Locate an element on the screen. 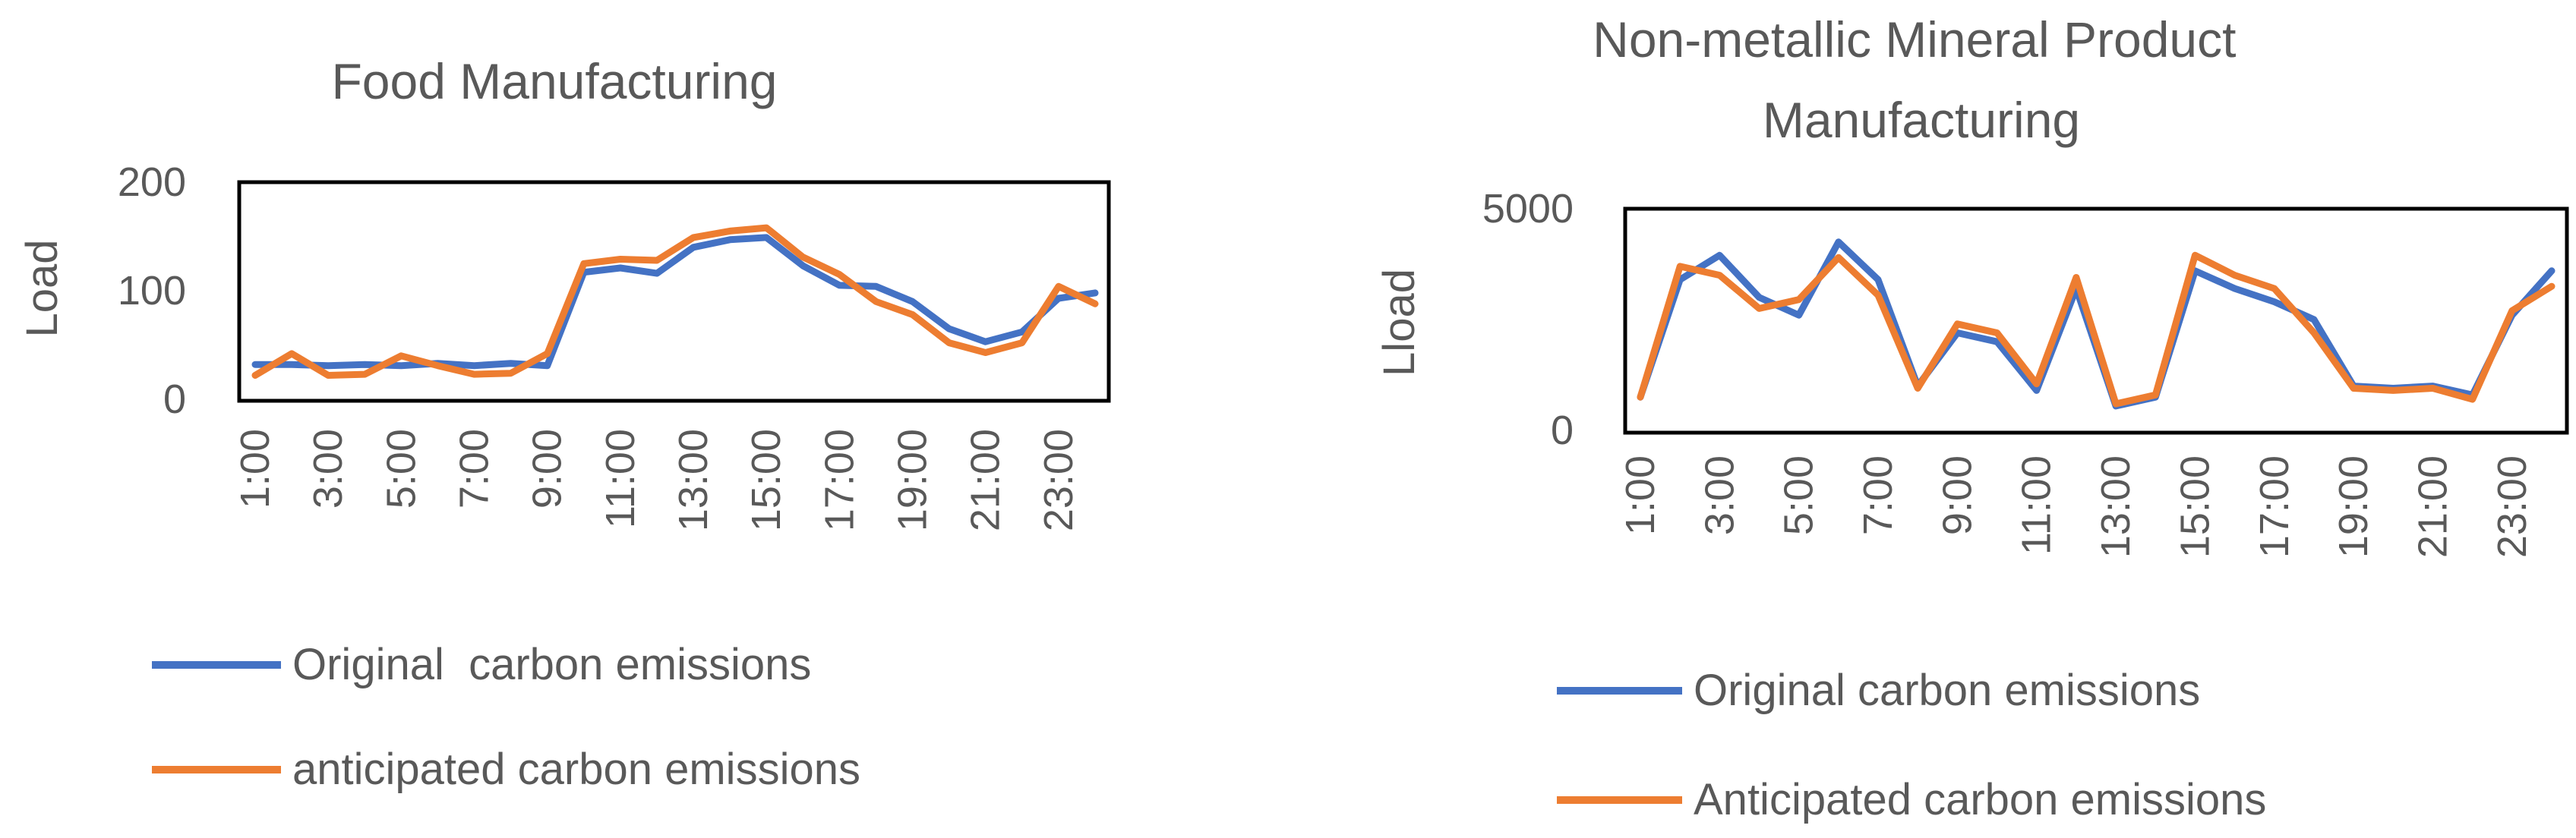 The width and height of the screenshot is (2576, 838). y-tick-label: 5000 is located at coordinates (1528, 209).